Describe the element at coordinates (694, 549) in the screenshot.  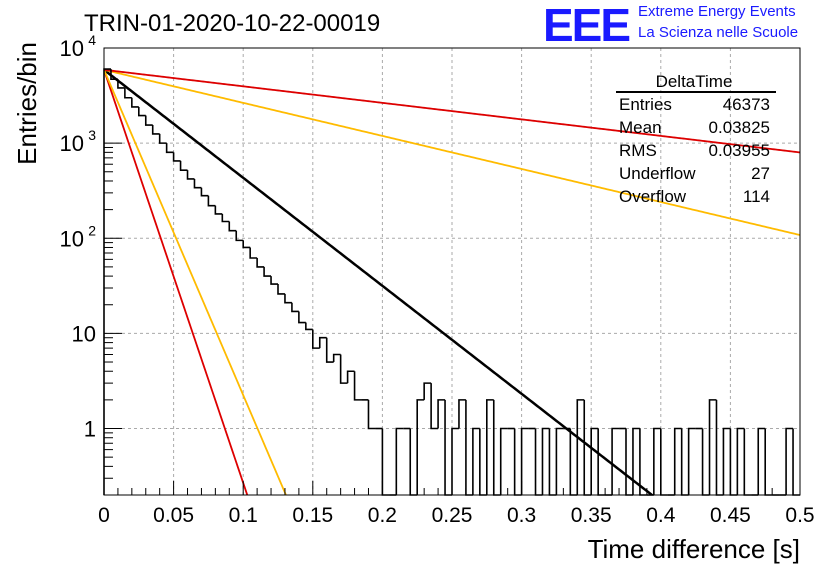
I see `x-axis-label: Time difference [s]` at that location.